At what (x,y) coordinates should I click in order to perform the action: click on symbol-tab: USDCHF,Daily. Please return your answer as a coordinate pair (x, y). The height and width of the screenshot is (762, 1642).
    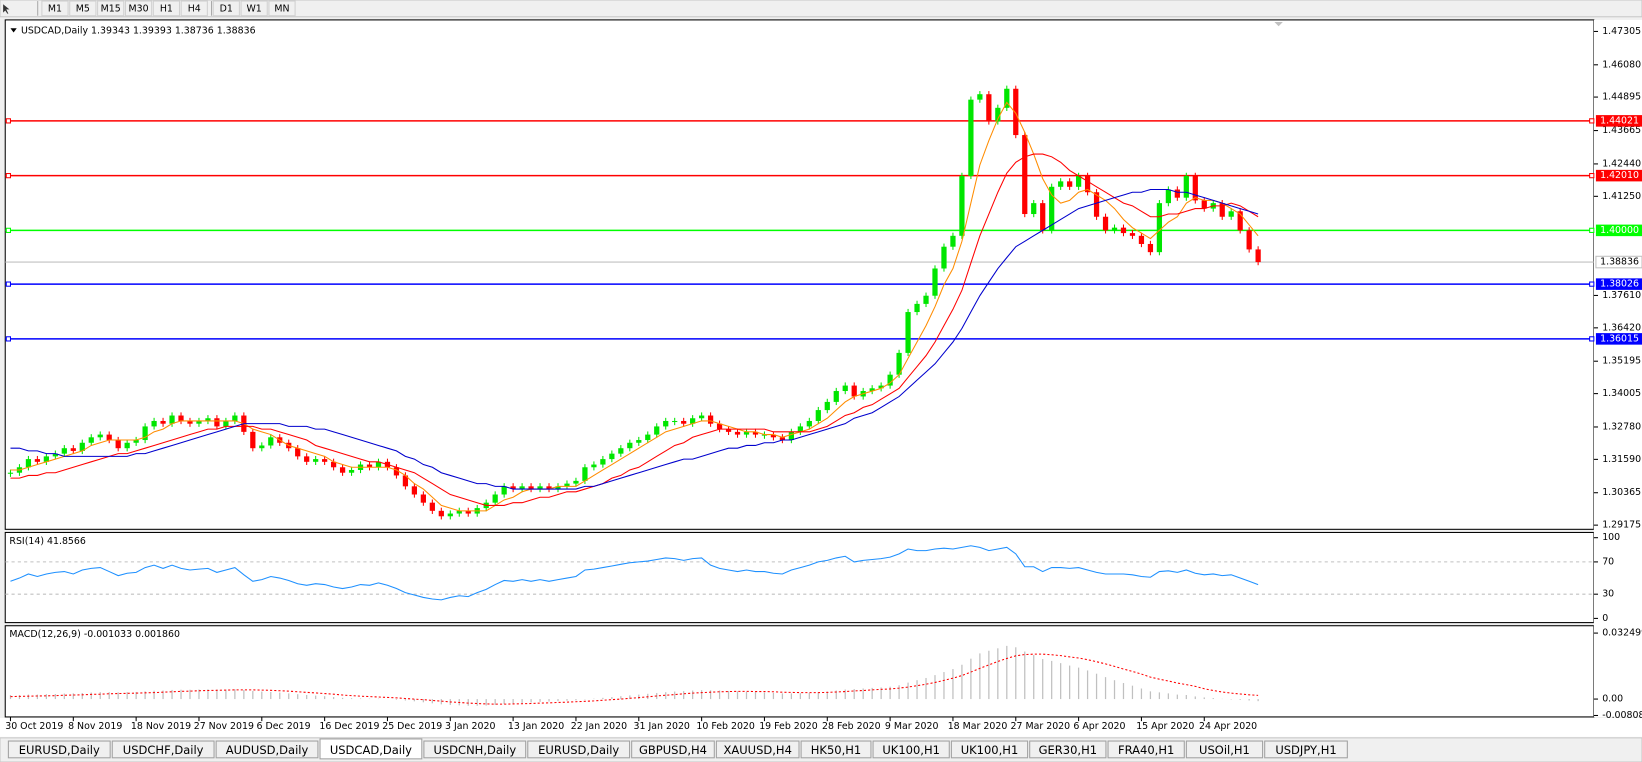
    Looking at the image, I should click on (163, 749).